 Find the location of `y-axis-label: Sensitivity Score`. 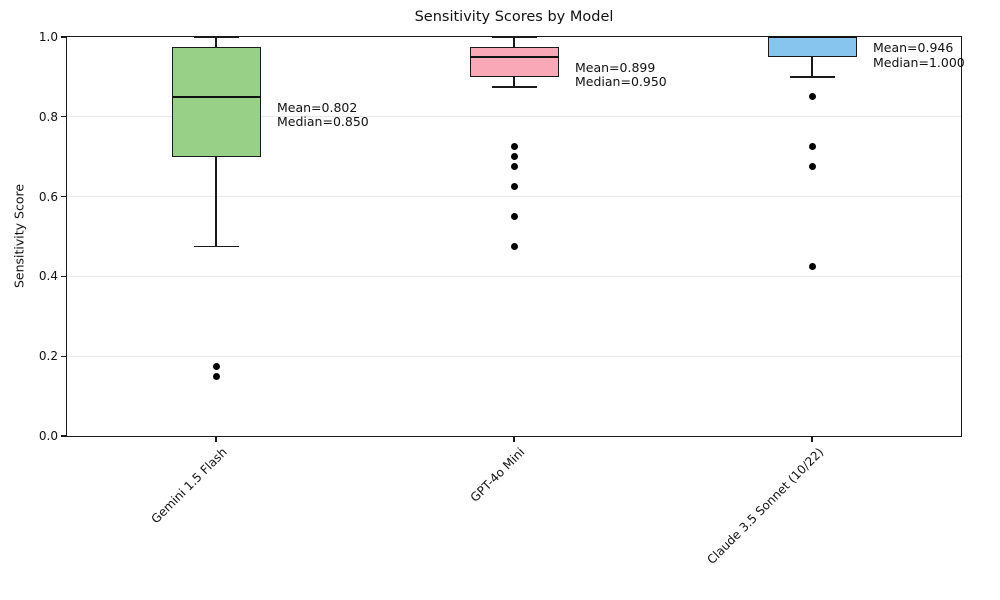

y-axis-label: Sensitivity Score is located at coordinates (19, 236).